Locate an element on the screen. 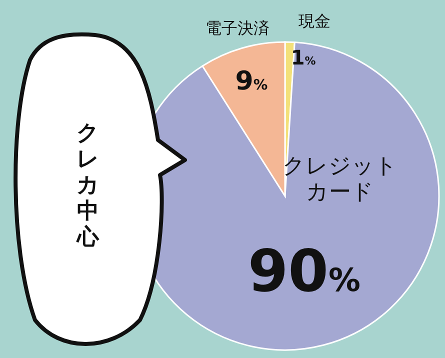 Image resolution: width=445 pixels, height=358 pixels. text: クレカ中心 is located at coordinates (88, 185).